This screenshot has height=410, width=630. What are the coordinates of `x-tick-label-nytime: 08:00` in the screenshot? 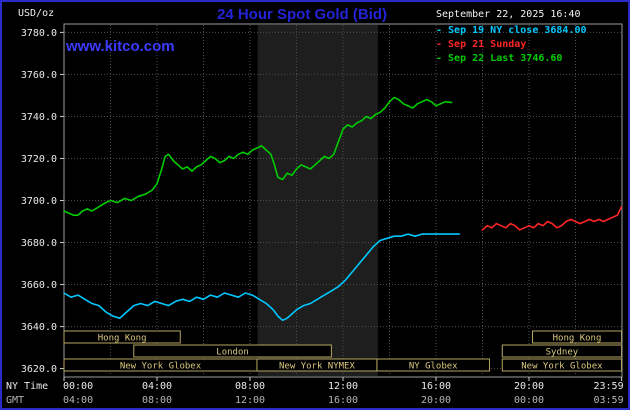 It's located at (250, 386).